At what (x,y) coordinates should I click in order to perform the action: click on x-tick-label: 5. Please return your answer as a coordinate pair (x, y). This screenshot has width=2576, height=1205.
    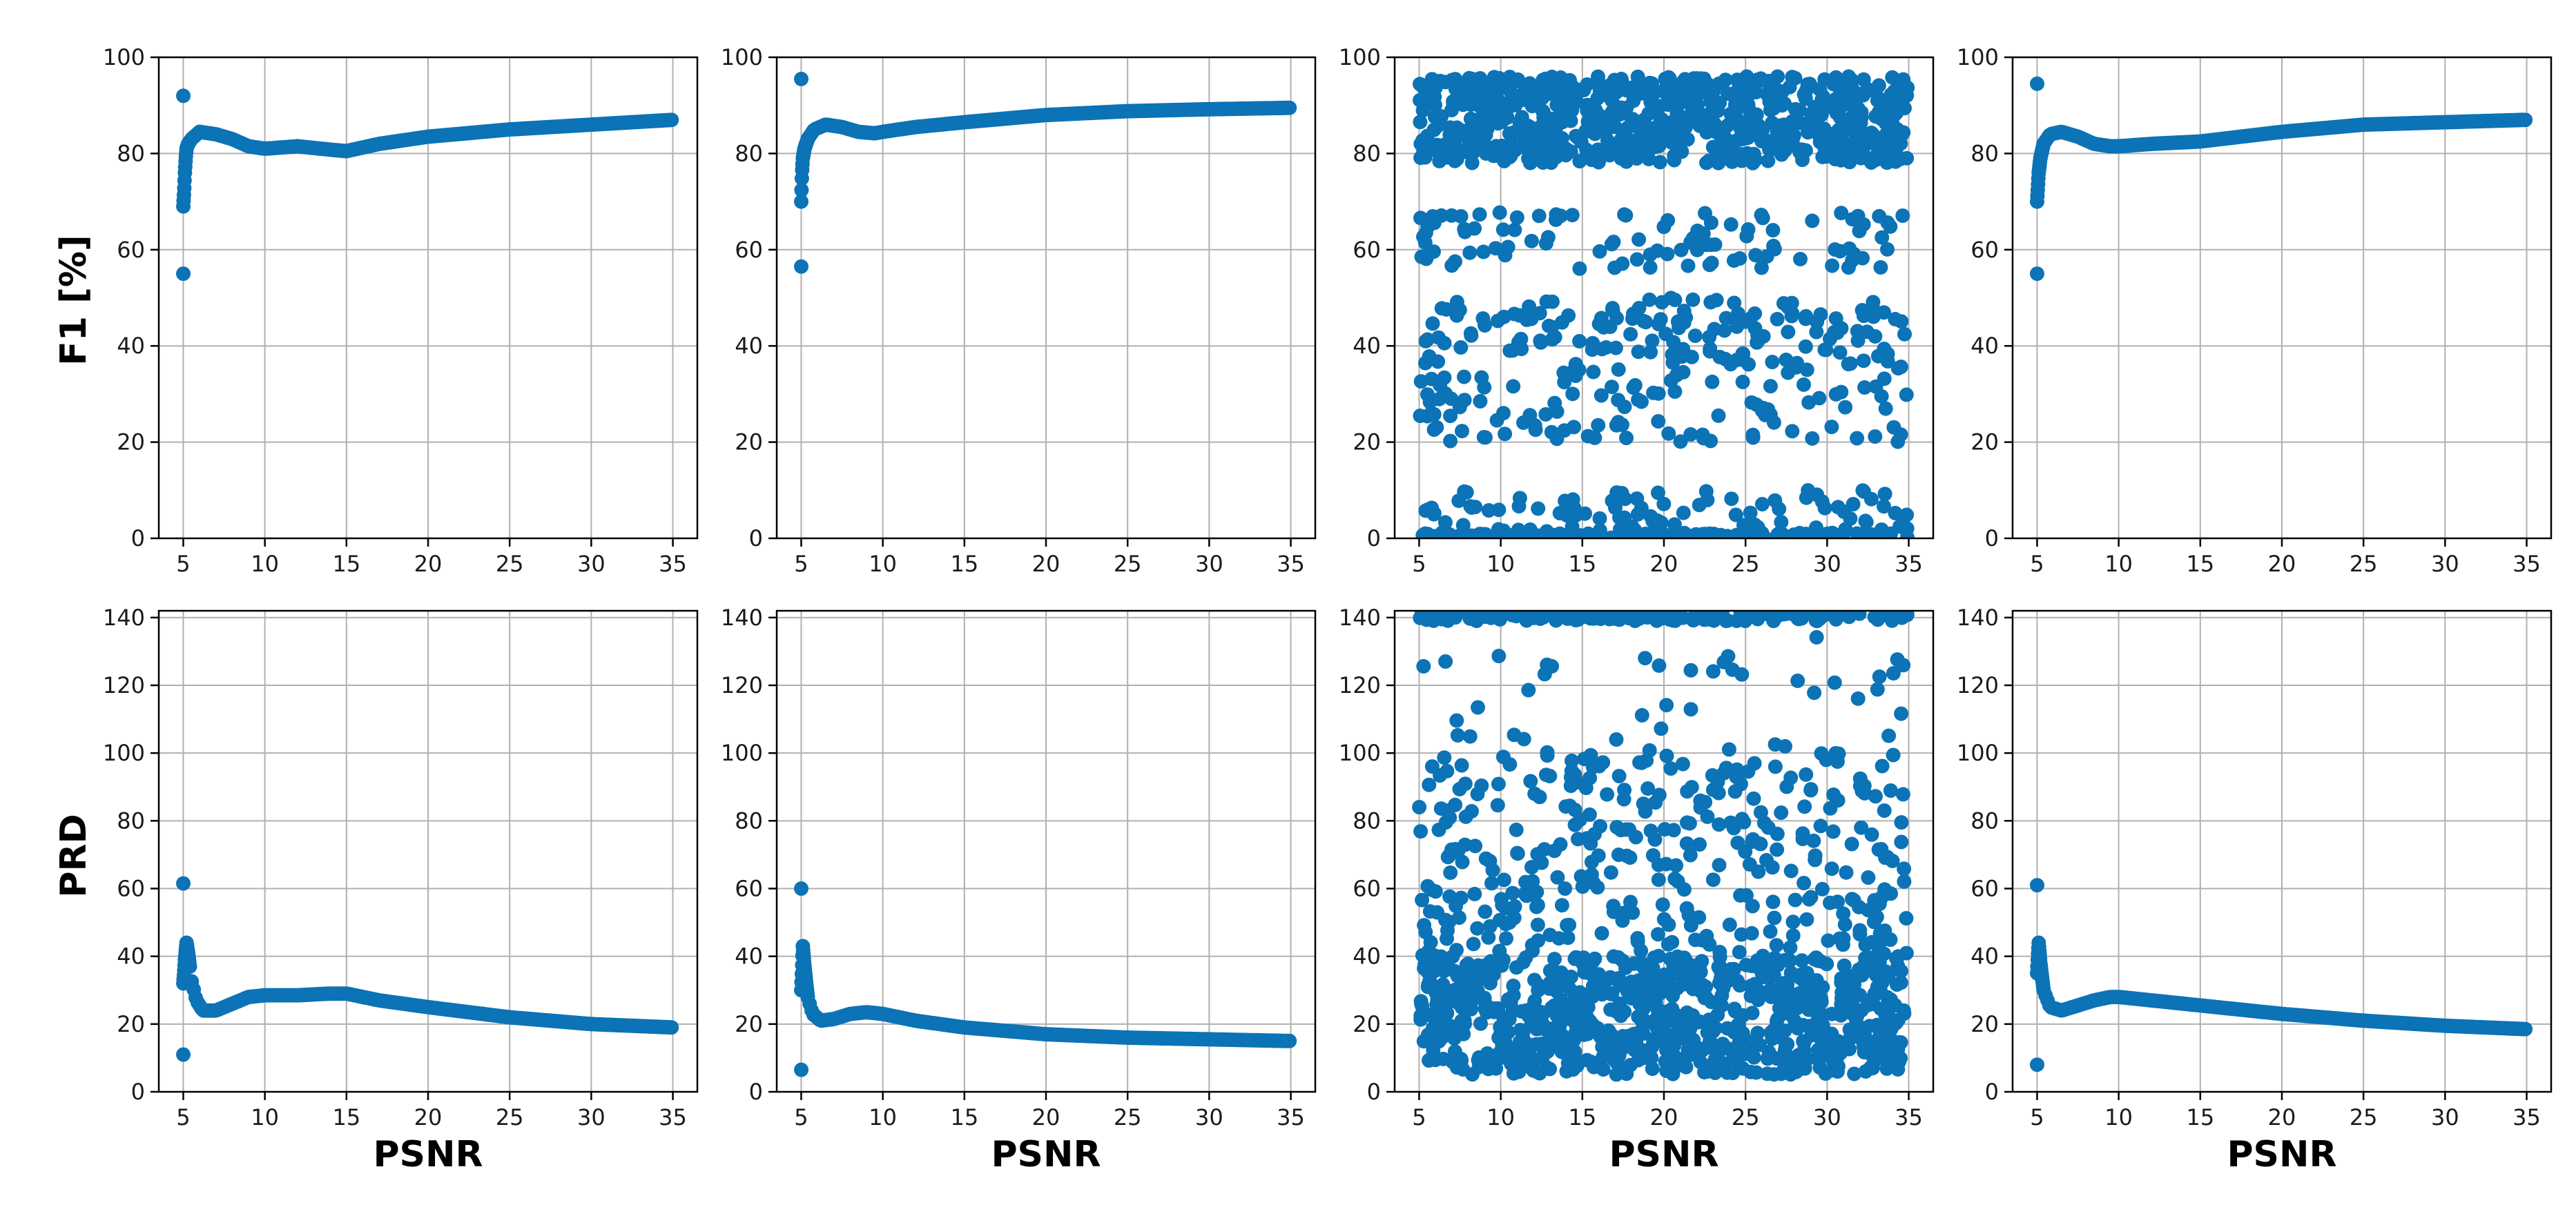
    Looking at the image, I should click on (1419, 1117).